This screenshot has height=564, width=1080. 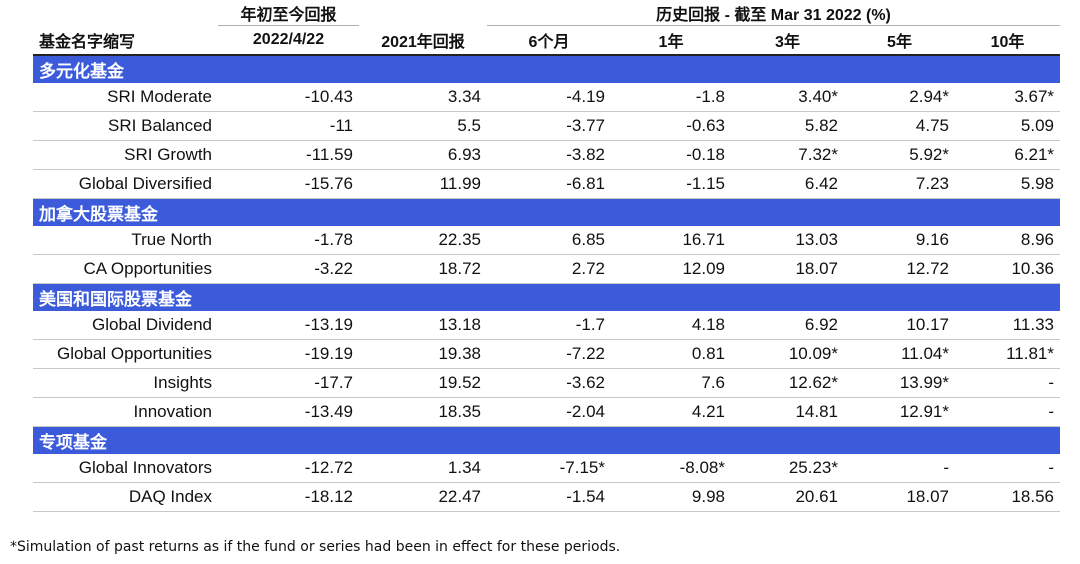 I want to click on fund-name-cell: Global Diversified, so click(x=125, y=184).